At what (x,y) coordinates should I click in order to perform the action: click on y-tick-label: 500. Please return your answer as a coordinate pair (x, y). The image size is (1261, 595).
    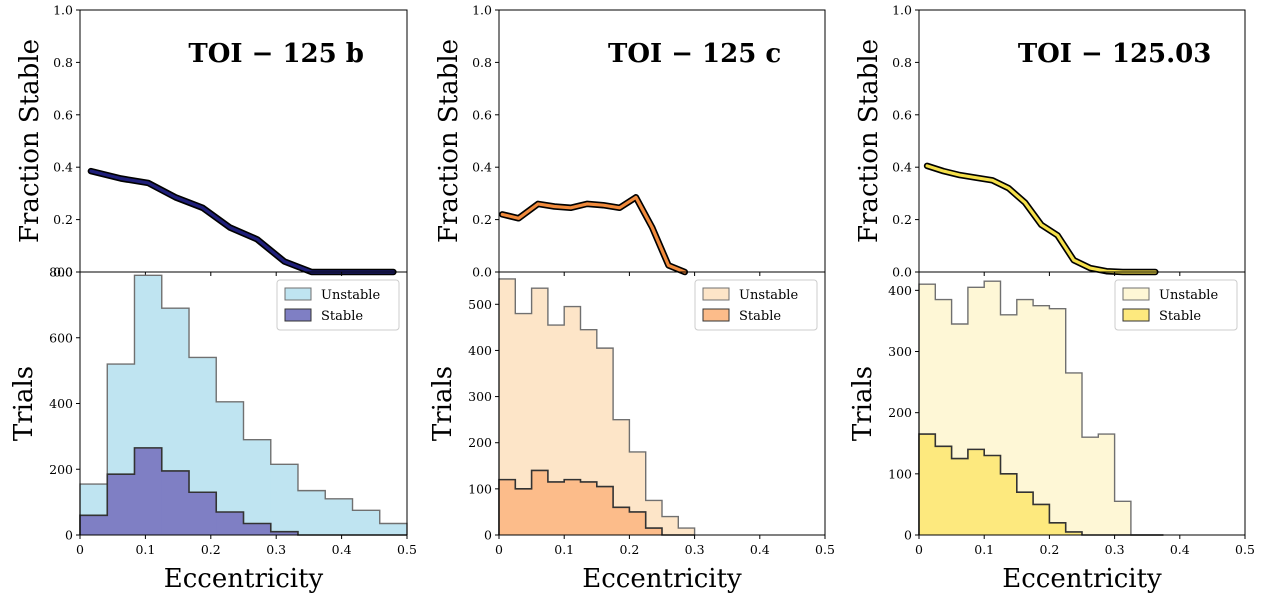
    Looking at the image, I should click on (480, 304).